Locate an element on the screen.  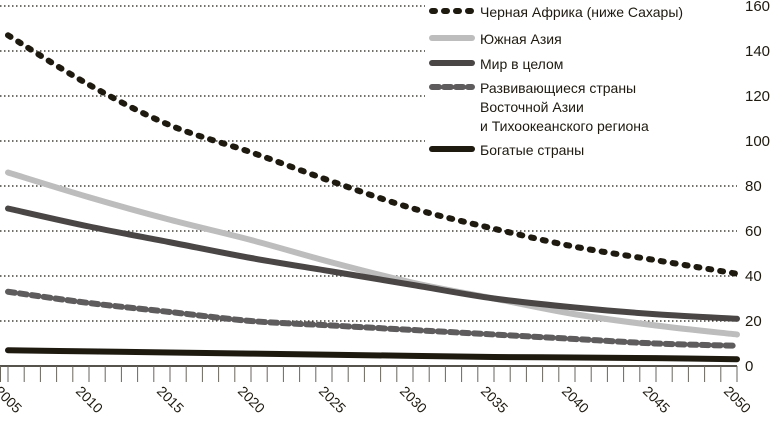
legend-label: Южная Азия is located at coordinates (521, 39).